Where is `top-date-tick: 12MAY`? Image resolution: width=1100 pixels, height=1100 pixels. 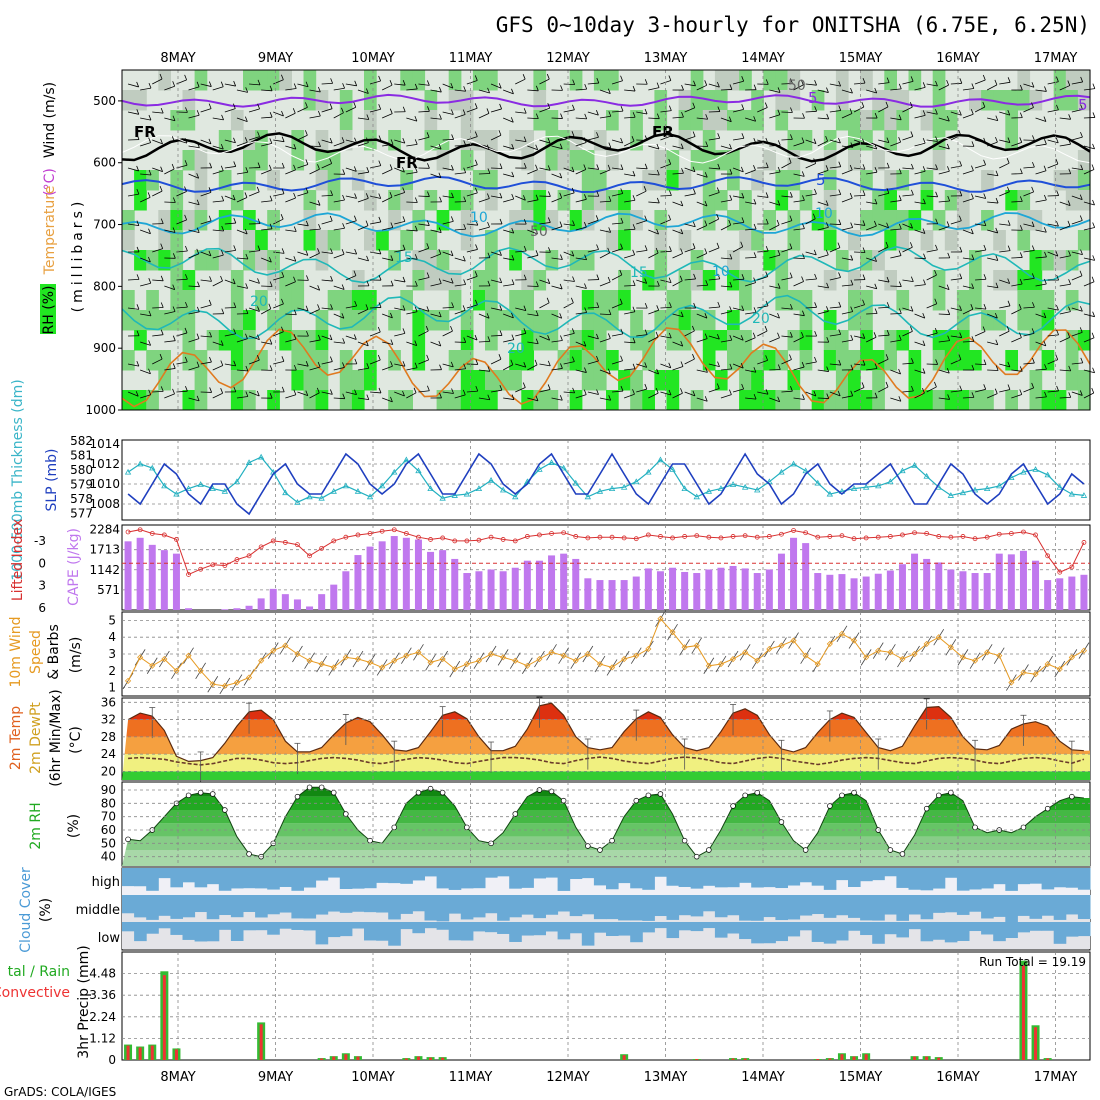 top-date-tick: 12MAY is located at coordinates (568, 58).